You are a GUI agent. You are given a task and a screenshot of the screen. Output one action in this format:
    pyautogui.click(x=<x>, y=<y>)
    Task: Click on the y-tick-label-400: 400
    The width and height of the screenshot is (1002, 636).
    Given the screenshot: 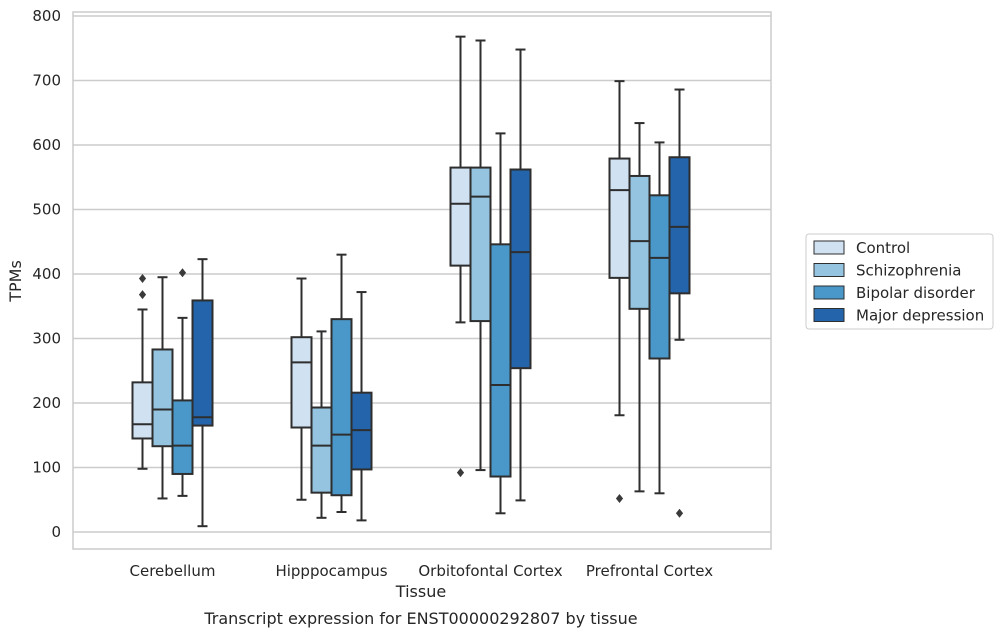 What is the action you would take?
    pyautogui.click(x=46, y=274)
    